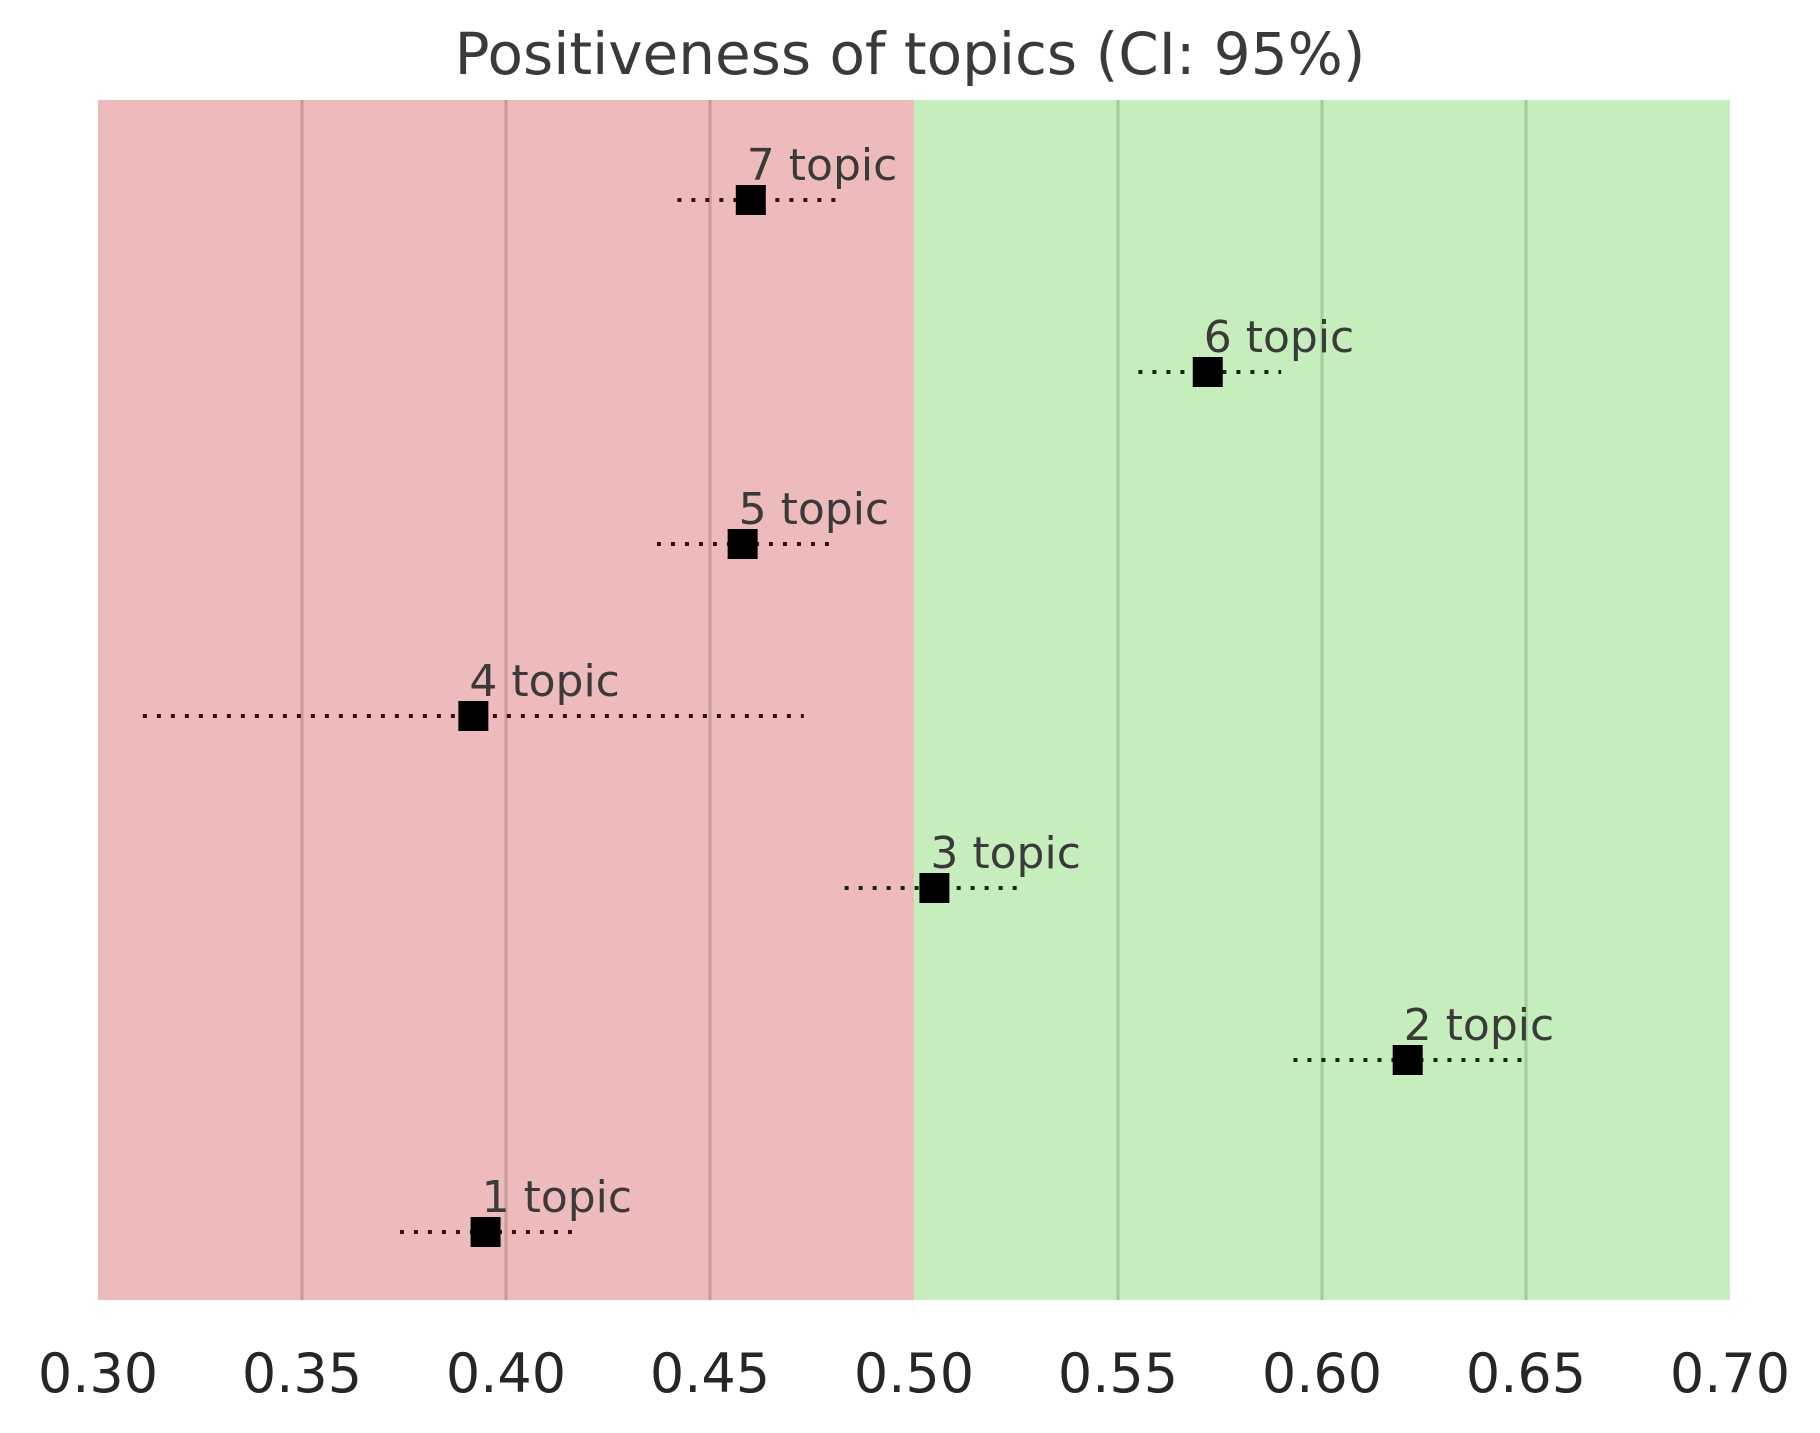 The image size is (1820, 1433). What do you see at coordinates (1005, 853) in the screenshot?
I see `point-label: 3 topic` at bounding box center [1005, 853].